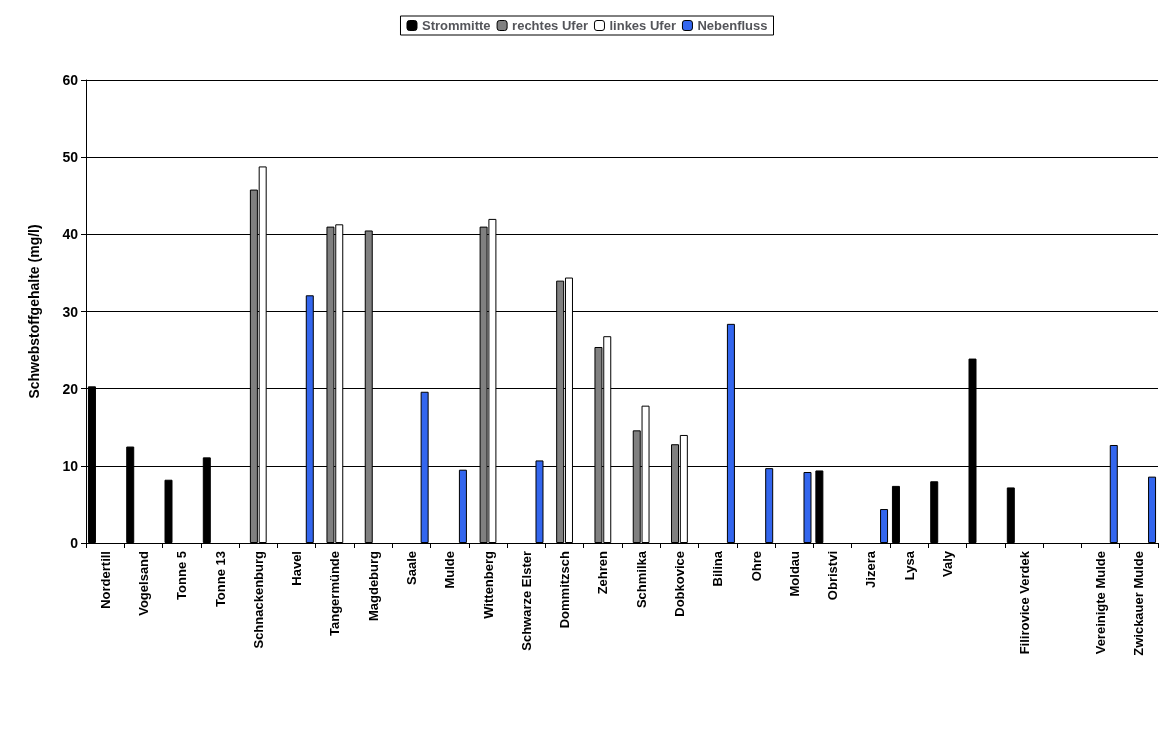 This screenshot has height=731, width=1174. Describe the element at coordinates (718, 568) in the screenshot. I see `x-tick-label: Bilina` at that location.